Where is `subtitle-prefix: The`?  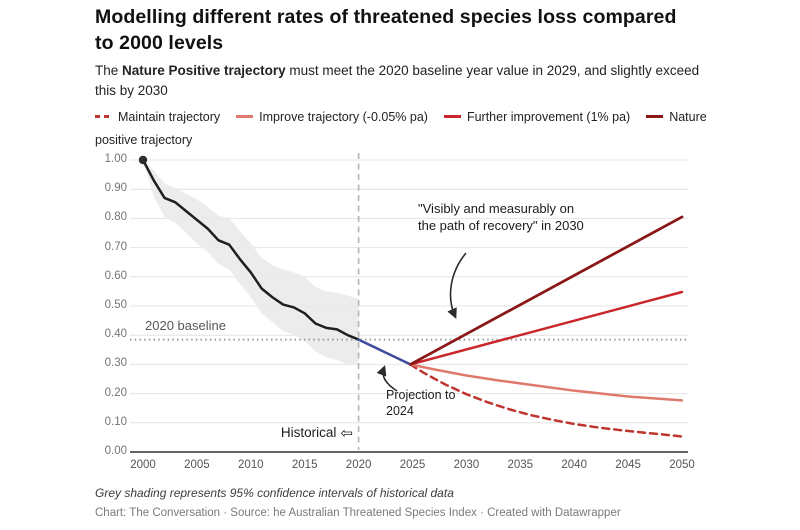
subtitle-prefix: The is located at coordinates (109, 70).